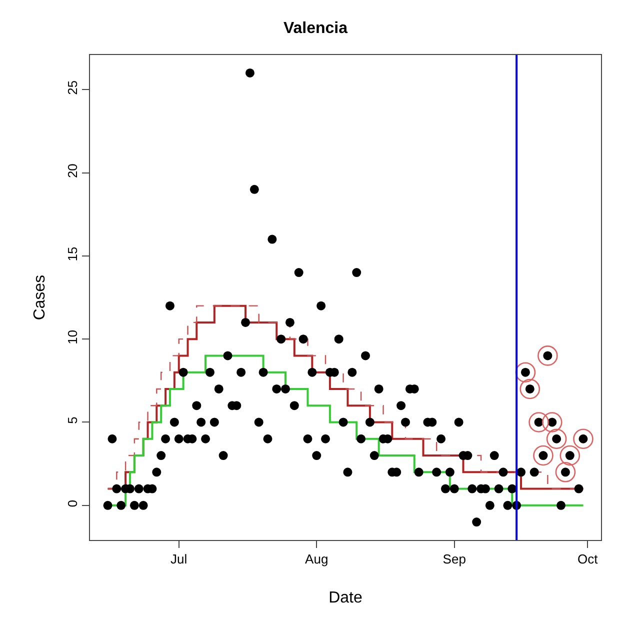 The height and width of the screenshot is (620, 631). I want to click on y-tick-label: 20, so click(72, 171).